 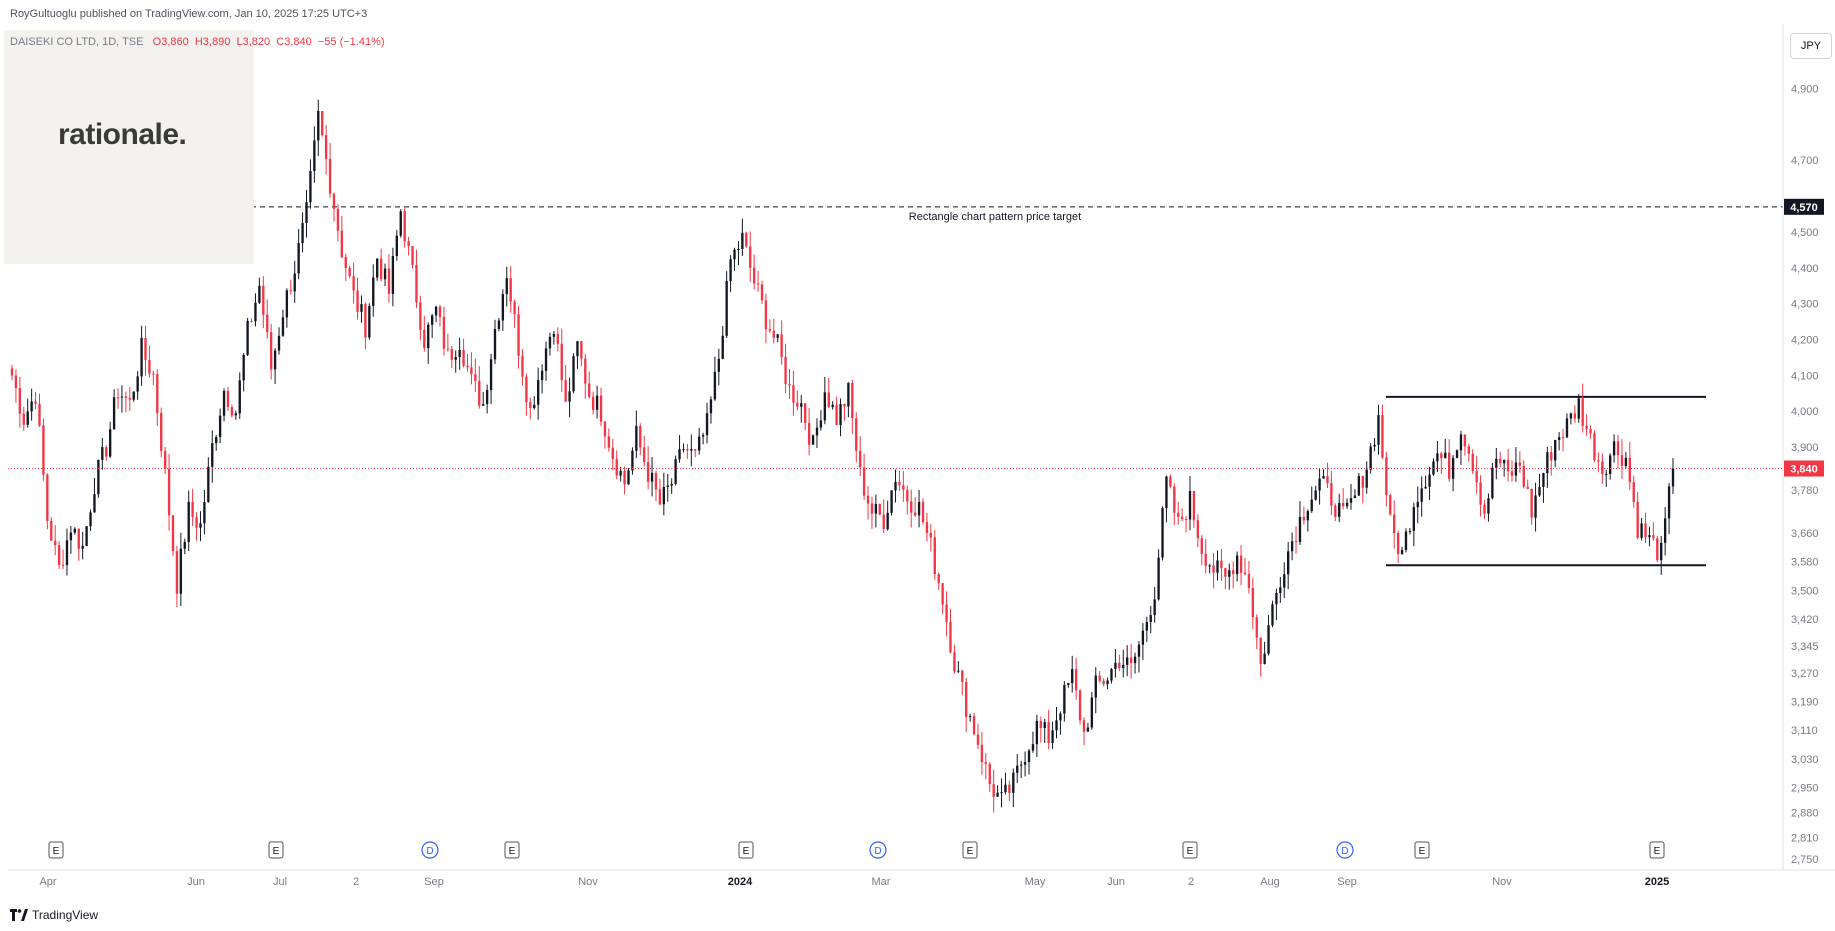 What do you see at coordinates (916, 468) in the screenshot?
I see `last-price-line: 3,840` at bounding box center [916, 468].